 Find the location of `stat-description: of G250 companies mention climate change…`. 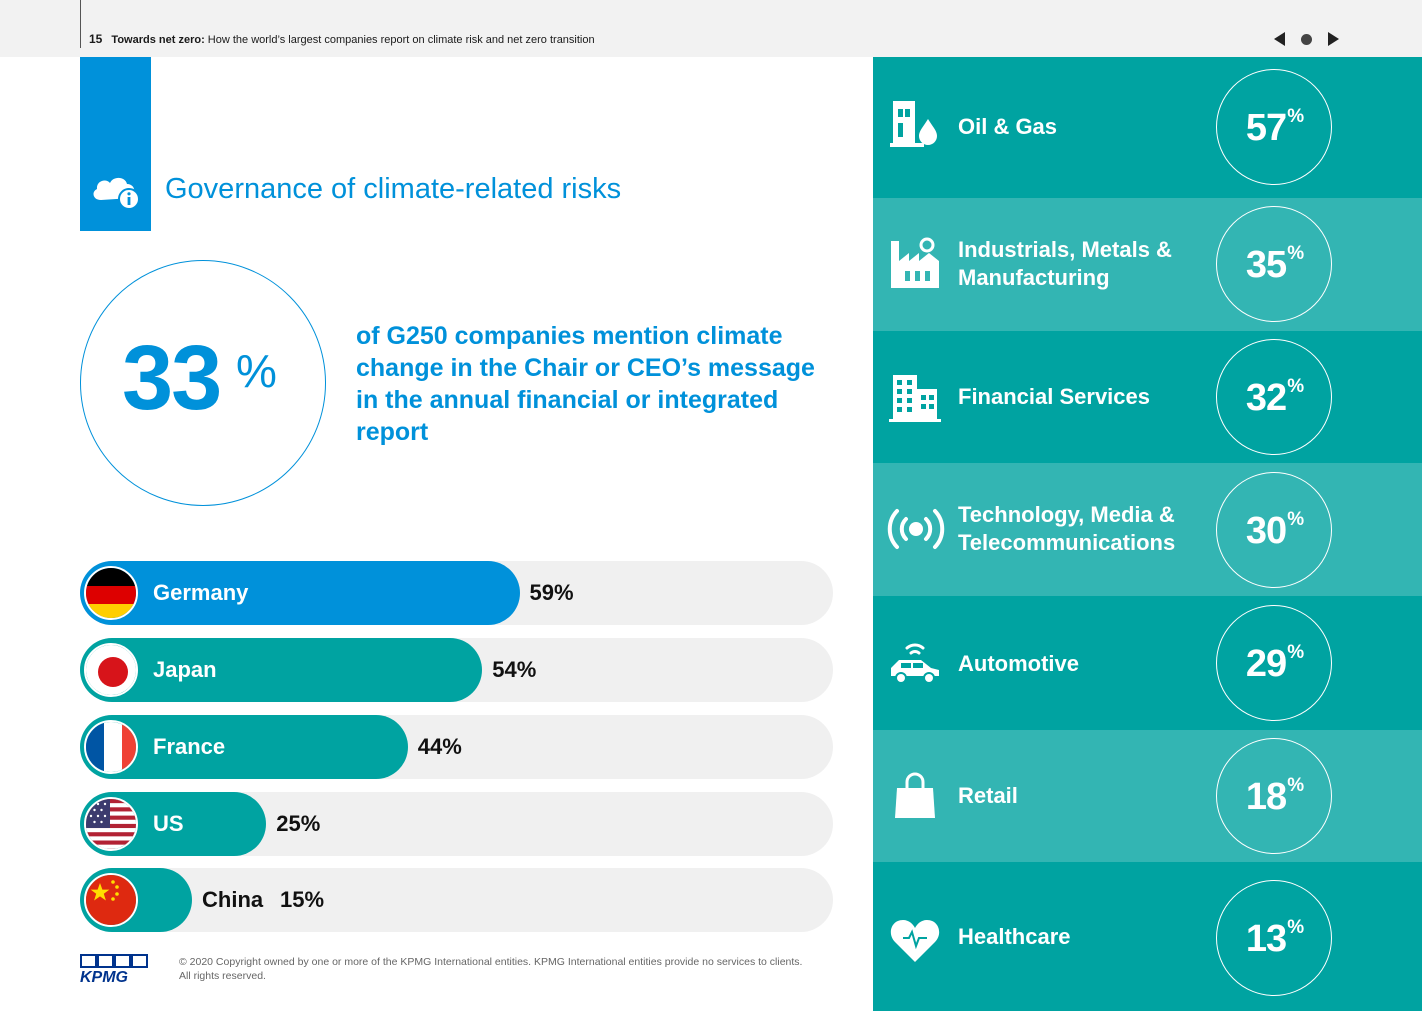

stat-description: of G250 companies mention climate change… is located at coordinates (585, 384).